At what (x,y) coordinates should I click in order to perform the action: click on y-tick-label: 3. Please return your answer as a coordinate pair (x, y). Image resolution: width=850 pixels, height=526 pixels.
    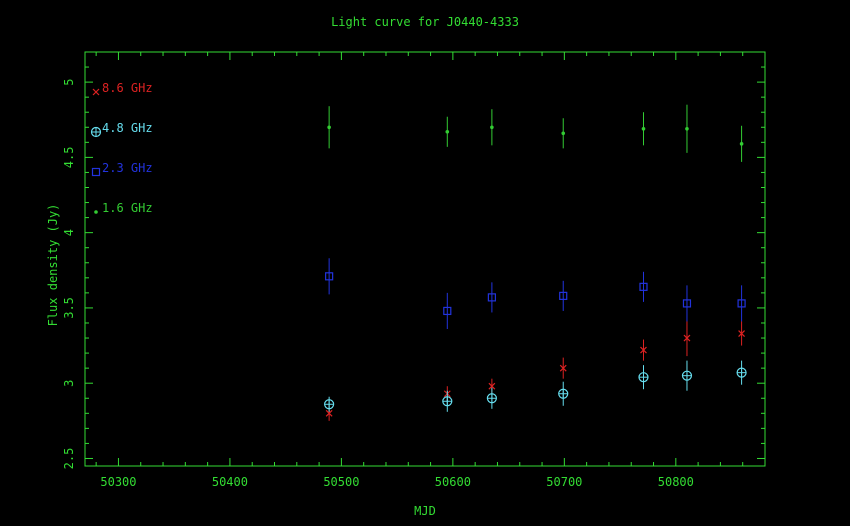
    Looking at the image, I should click on (69, 383).